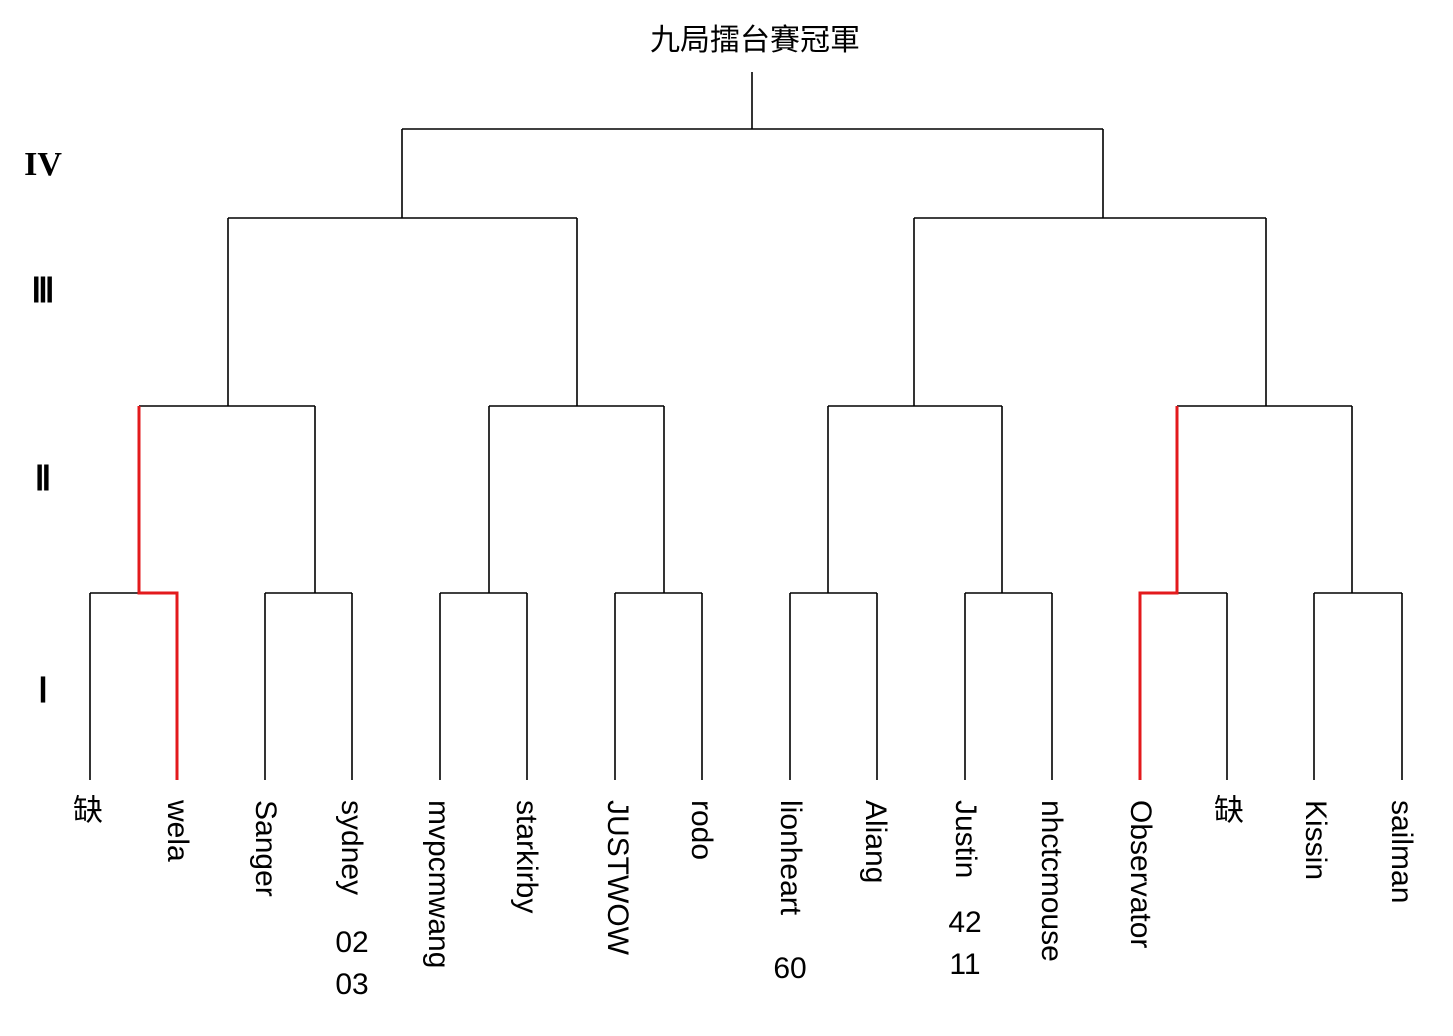 The image size is (1453, 1036). What do you see at coordinates (351, 942) in the screenshot?
I see `player-label-4-suffix-a: 02` at bounding box center [351, 942].